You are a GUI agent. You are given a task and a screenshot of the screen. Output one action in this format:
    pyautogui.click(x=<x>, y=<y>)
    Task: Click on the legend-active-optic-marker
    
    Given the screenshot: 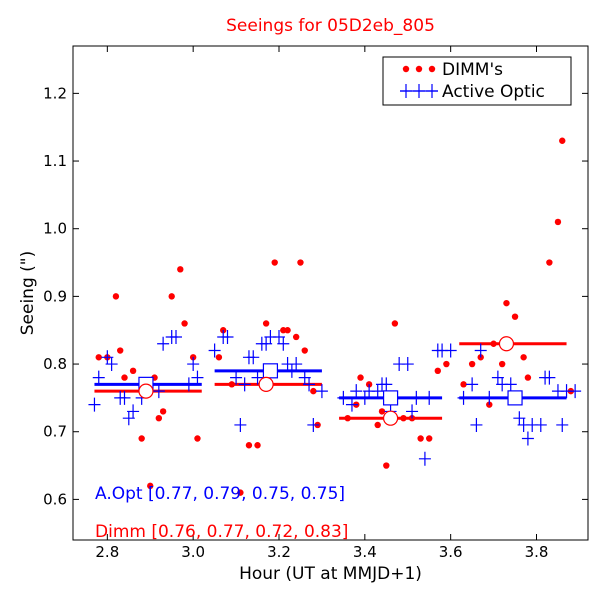 What is the action you would take?
    pyautogui.click(x=419, y=91)
    